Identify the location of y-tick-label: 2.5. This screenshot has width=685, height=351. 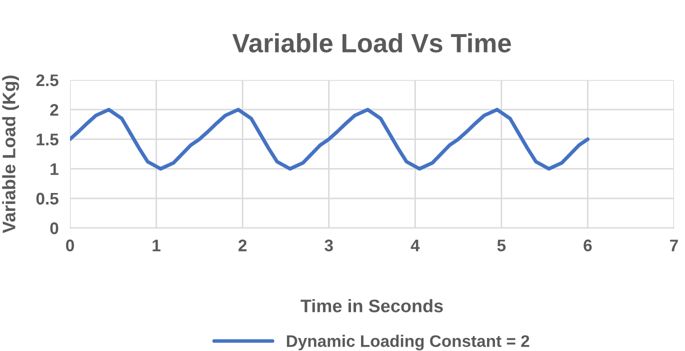
(47, 80).